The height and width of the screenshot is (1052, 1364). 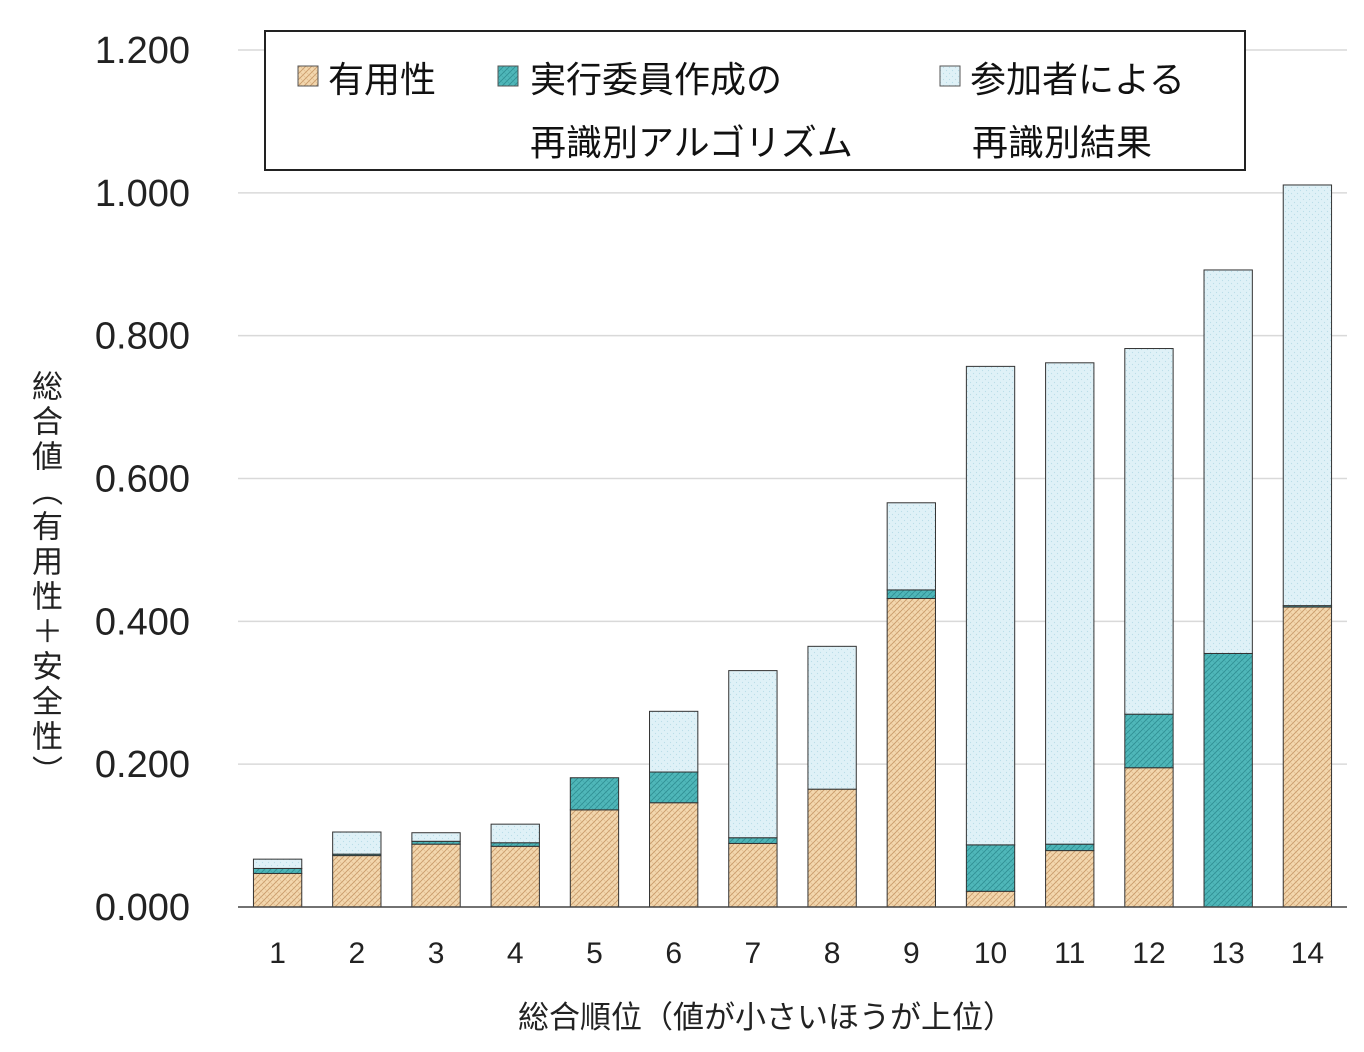 I want to click on y-tick-label: 0.200, so click(x=142, y=765).